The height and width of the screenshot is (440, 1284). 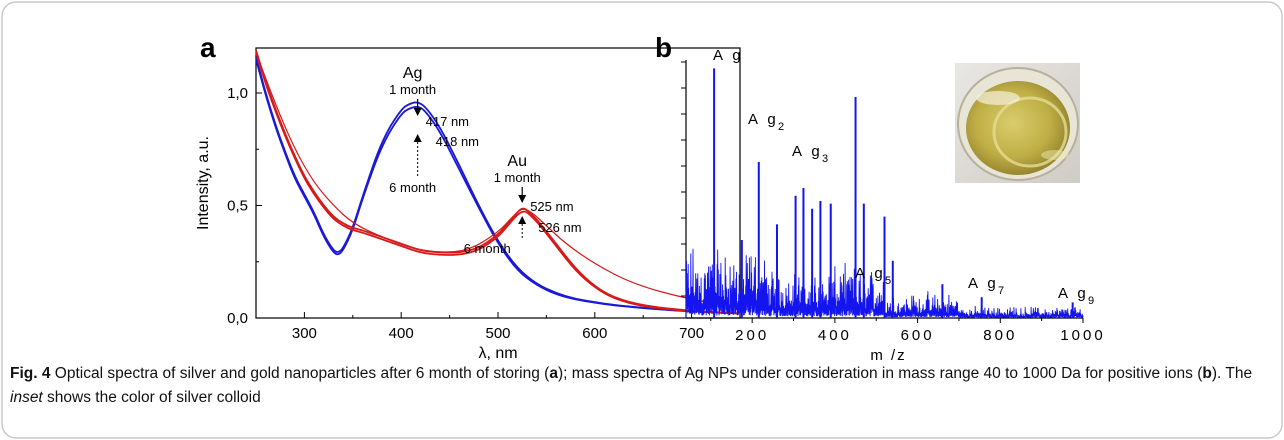 What do you see at coordinates (1082, 335) in the screenshot?
I see `x-tick-label: 1000` at bounding box center [1082, 335].